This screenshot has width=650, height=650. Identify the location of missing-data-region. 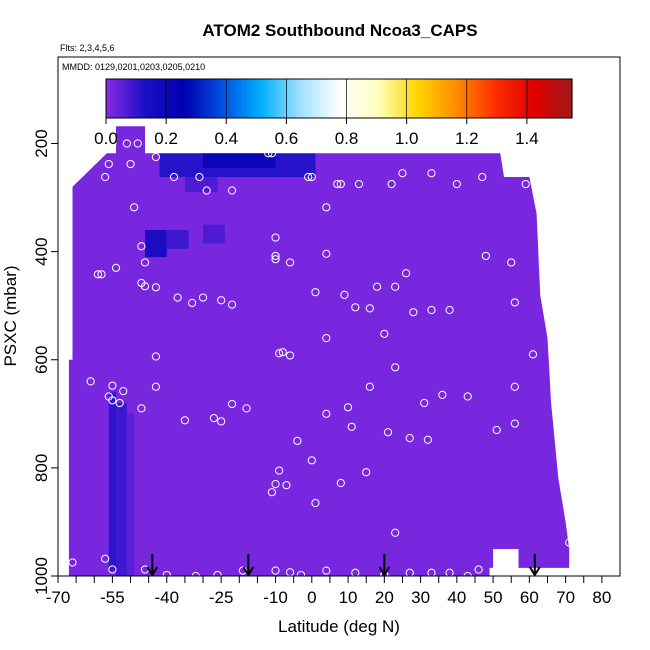
(506, 562).